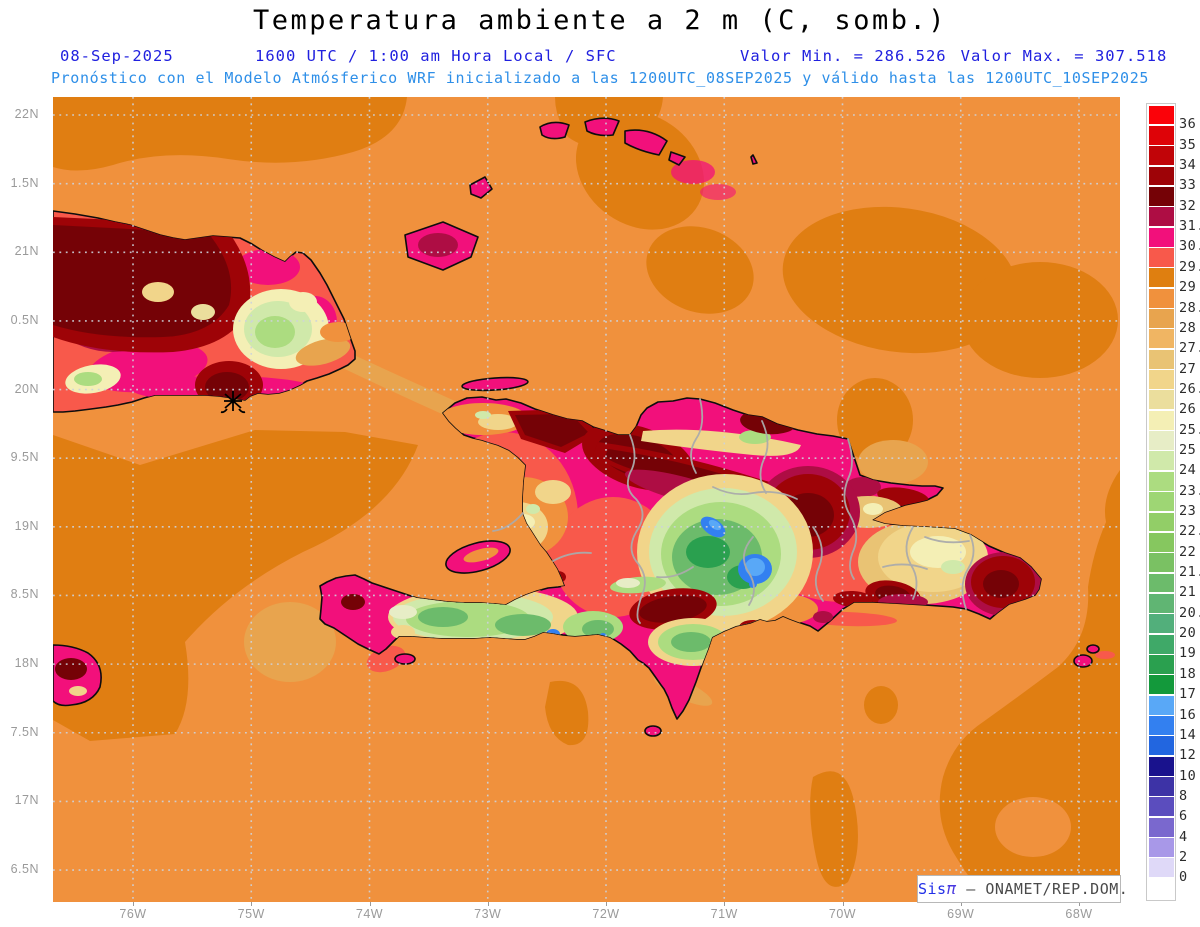 The width and height of the screenshot is (1200, 927). Describe the element at coordinates (71, 669) in the screenshot. I see `jamaica-hot-core` at that location.